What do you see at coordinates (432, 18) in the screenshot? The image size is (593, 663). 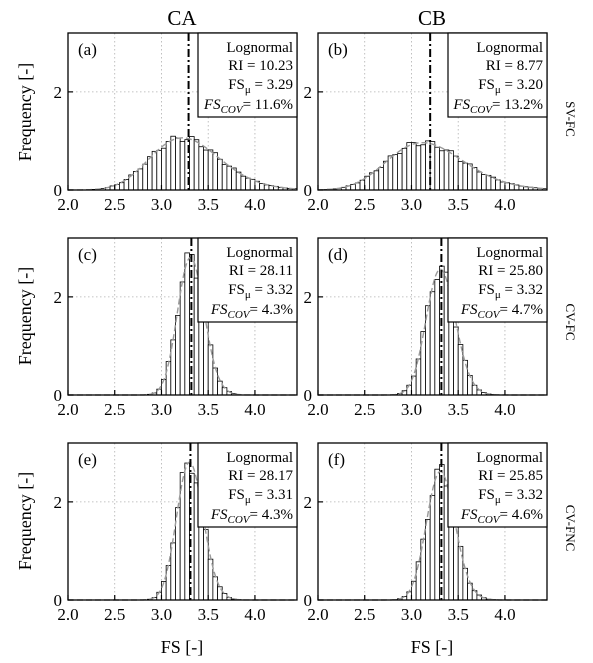 I see `column-title-cb: CB` at bounding box center [432, 18].